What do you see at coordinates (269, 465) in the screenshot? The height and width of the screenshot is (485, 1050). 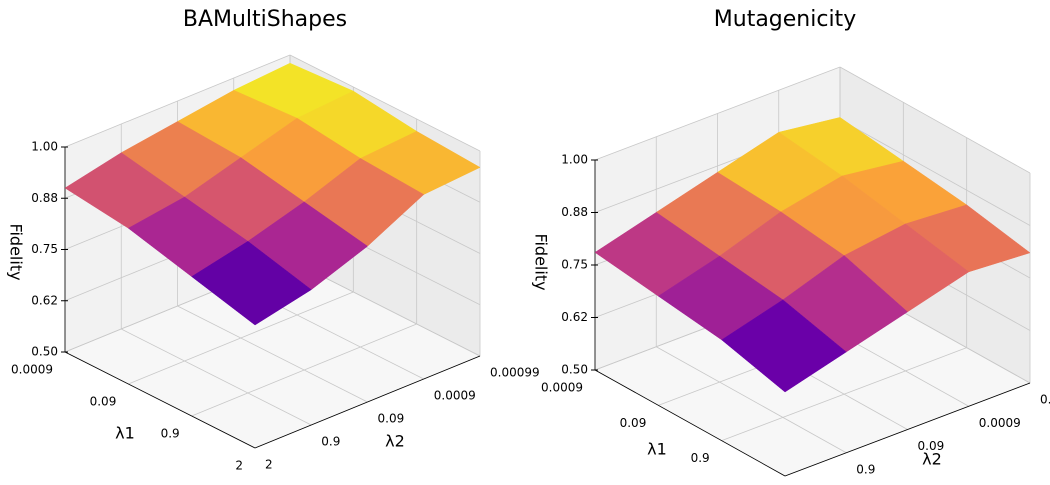 I see `y-tick-label: 2` at bounding box center [269, 465].